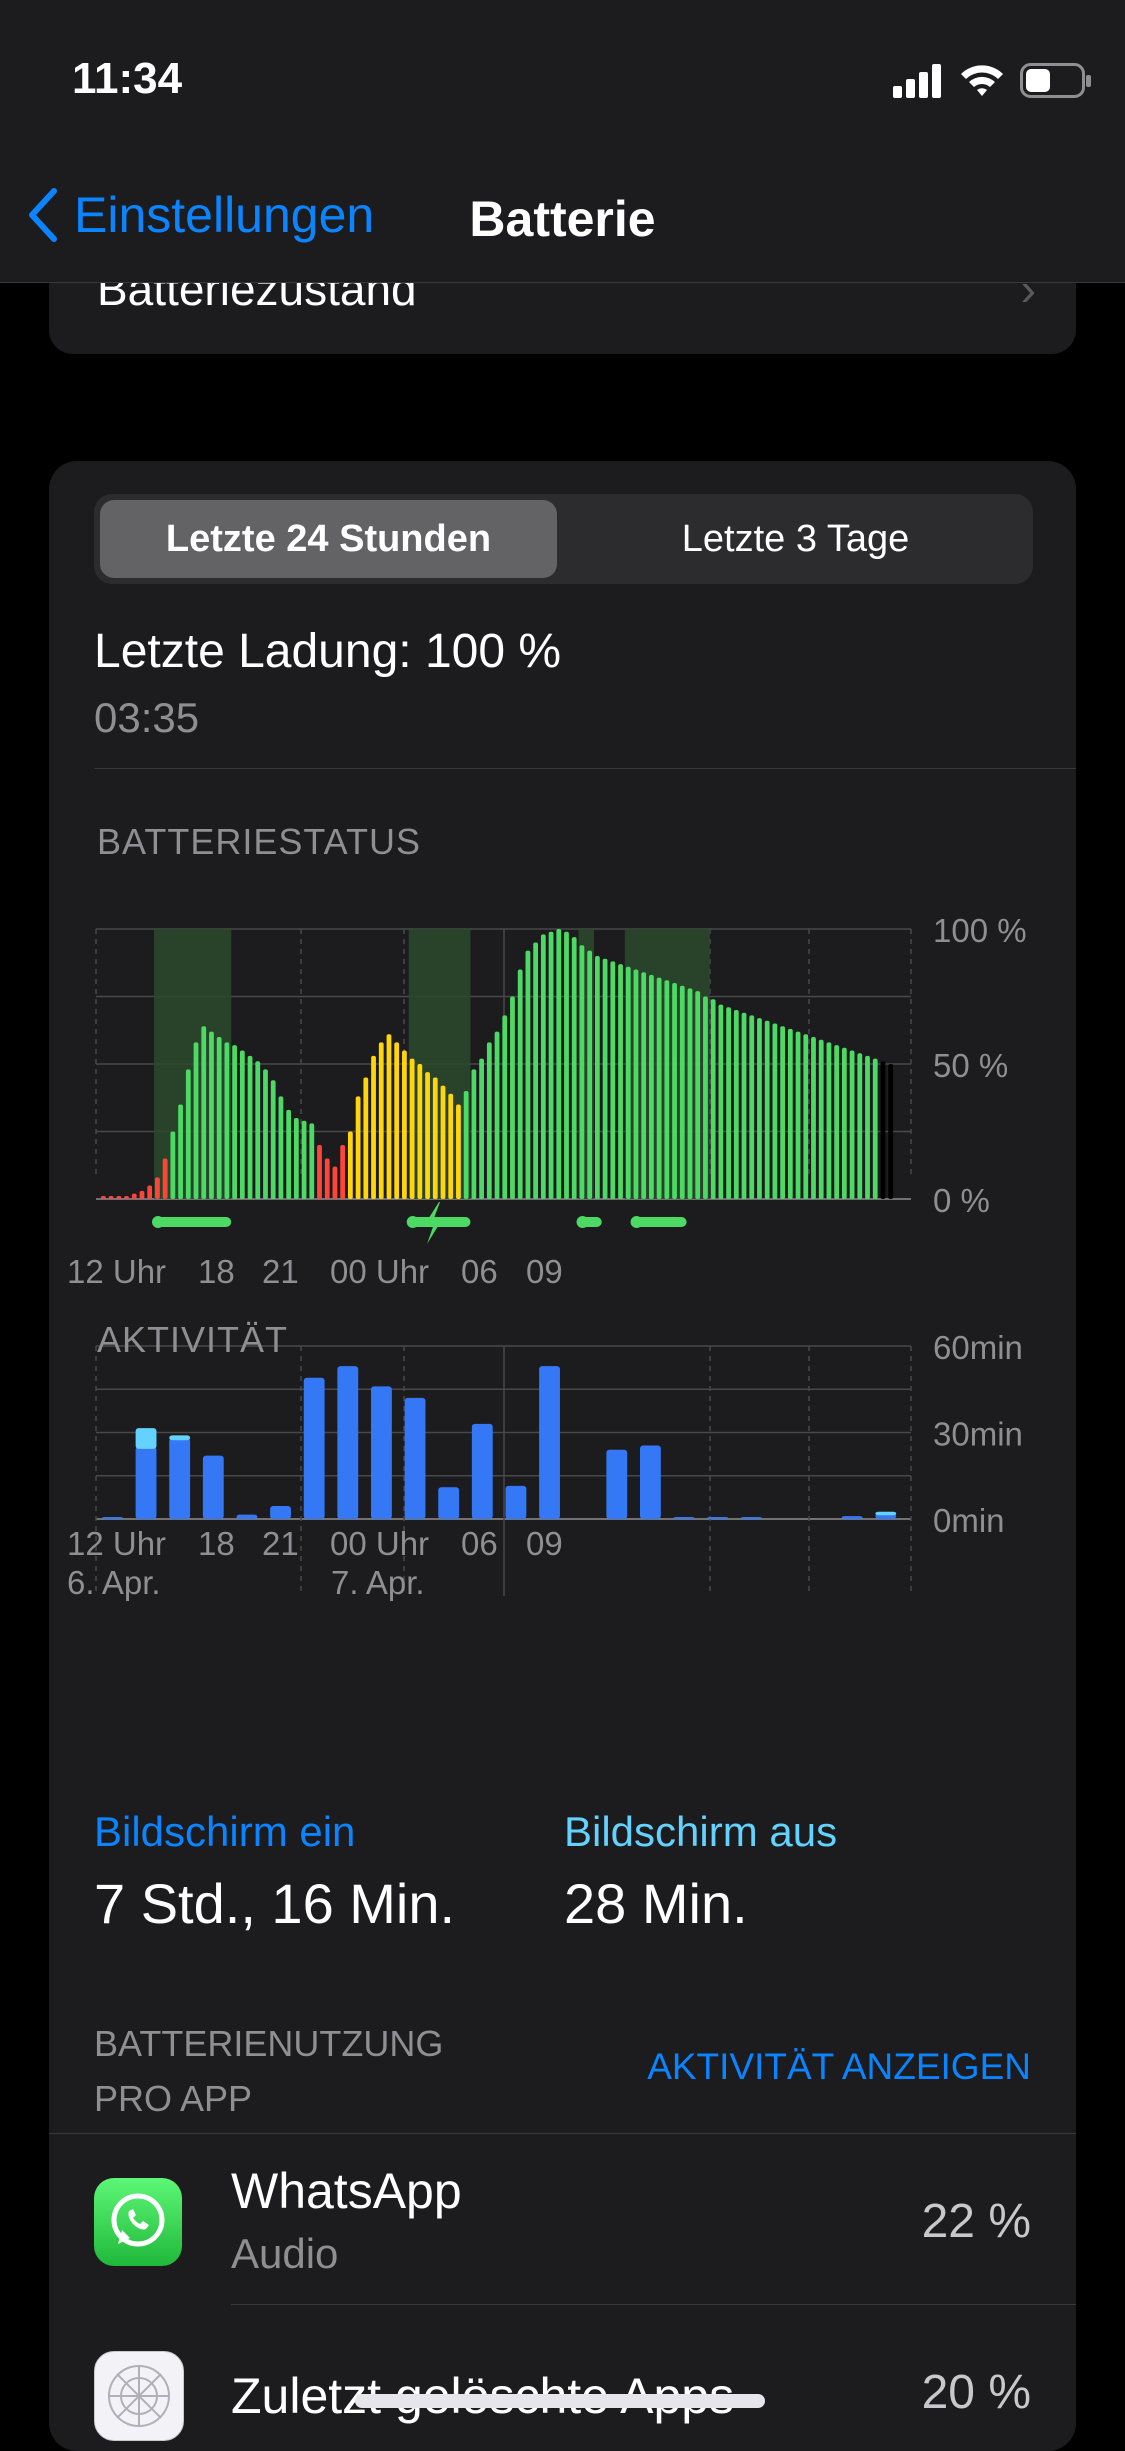 The width and height of the screenshot is (1125, 2451). Describe the element at coordinates (562, 2378) in the screenshot. I see `list-item-deleted-apps: Zuletzt gelöschte Apps 20 %` at that location.